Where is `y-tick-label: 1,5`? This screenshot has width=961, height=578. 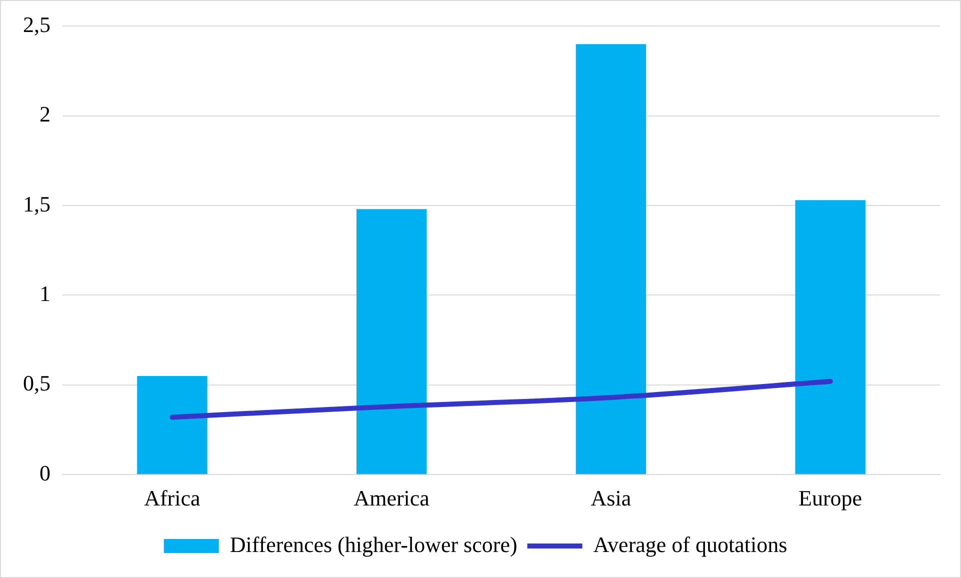
y-tick-label: 1,5 is located at coordinates (36, 203).